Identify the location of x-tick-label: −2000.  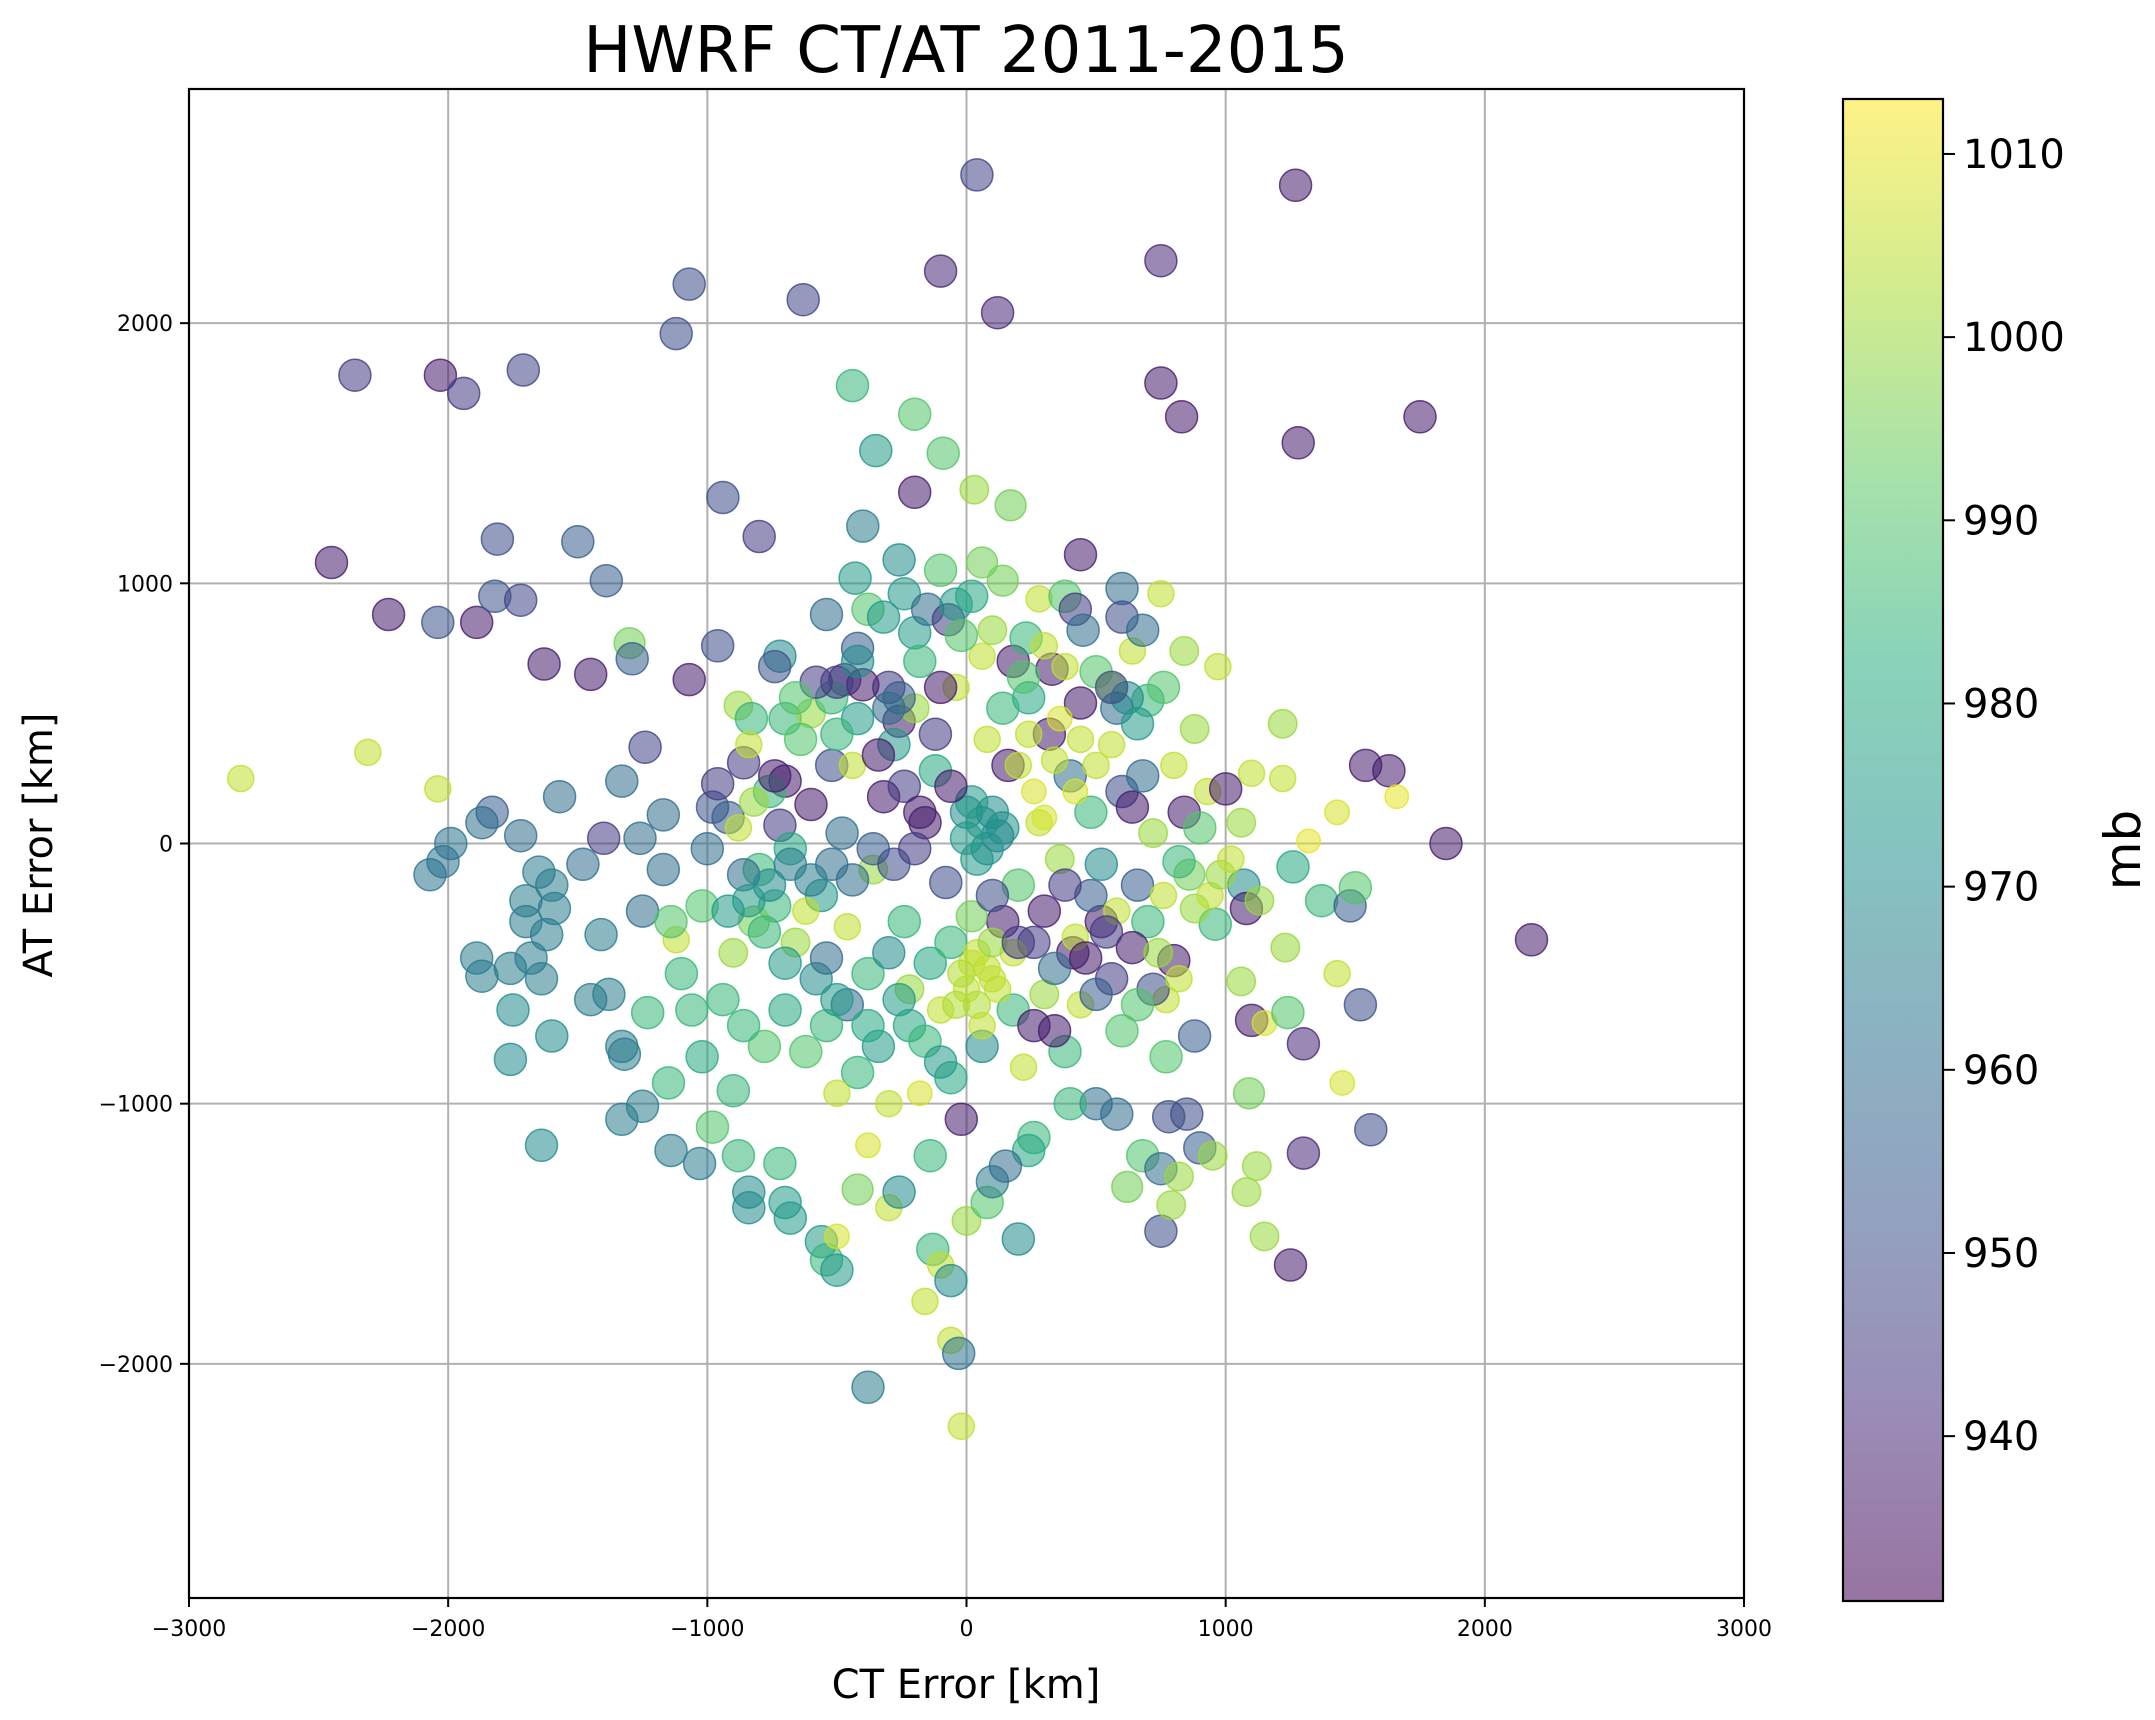
(448, 1629).